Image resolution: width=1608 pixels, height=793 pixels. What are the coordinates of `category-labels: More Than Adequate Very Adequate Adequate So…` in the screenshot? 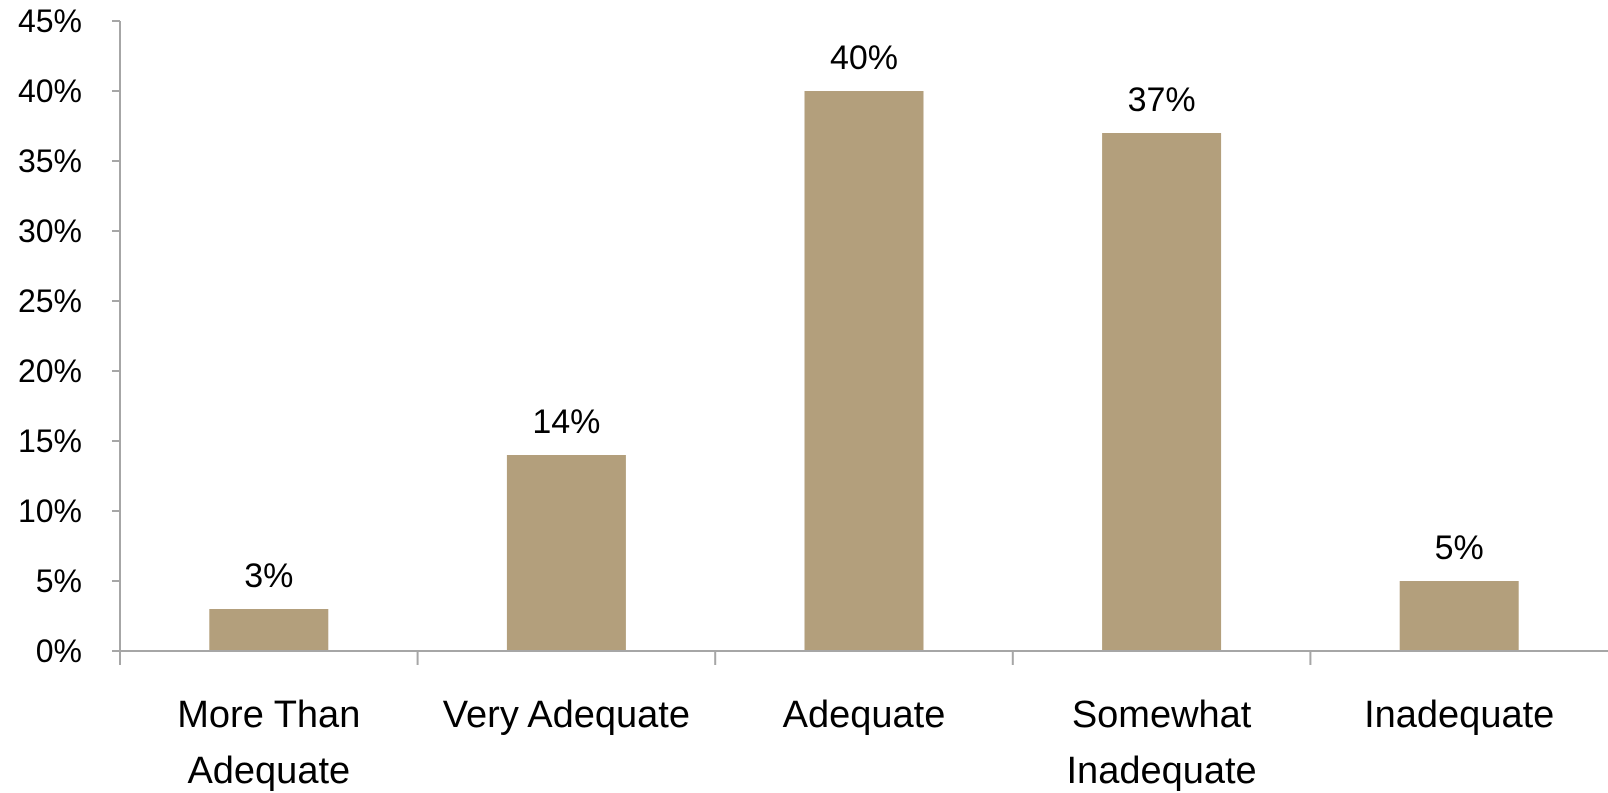 It's located at (865, 743).